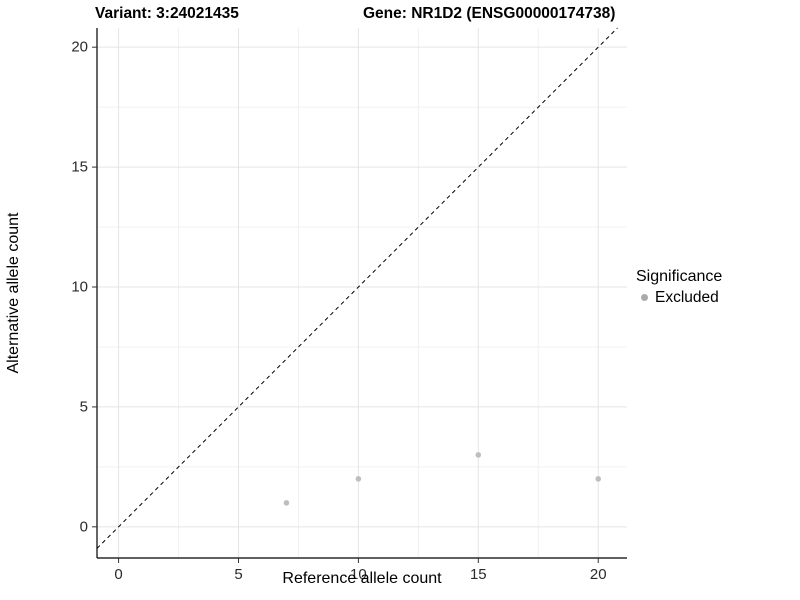  What do you see at coordinates (478, 574) in the screenshot?
I see `x-tick-label: 15` at bounding box center [478, 574].